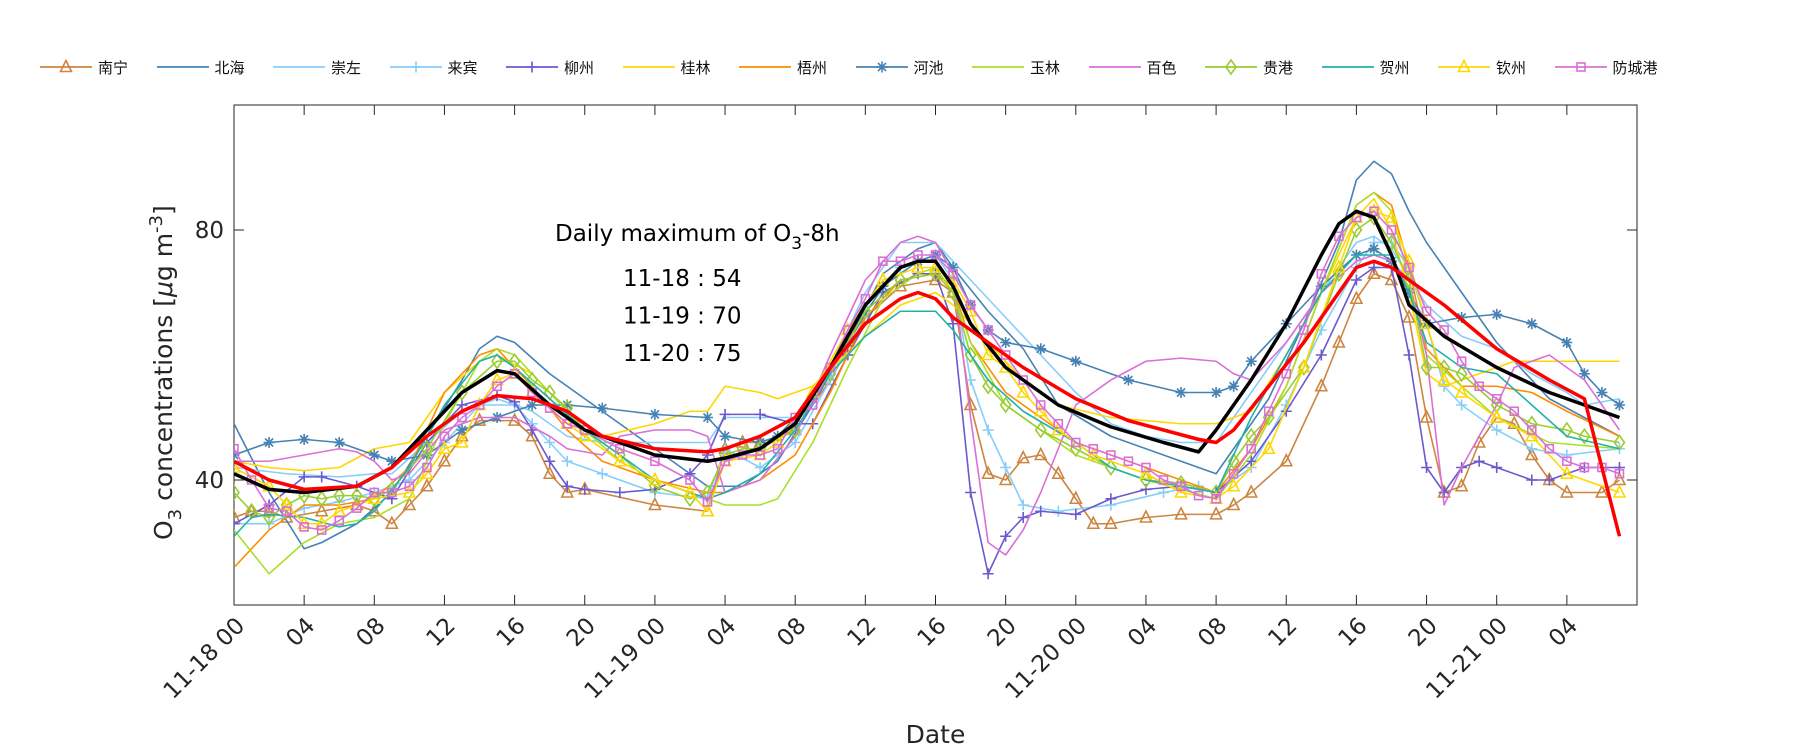 Image resolution: width=1800 pixels, height=750 pixels. What do you see at coordinates (1045, 67) in the screenshot?
I see `legend-label: 玉林` at bounding box center [1045, 67].